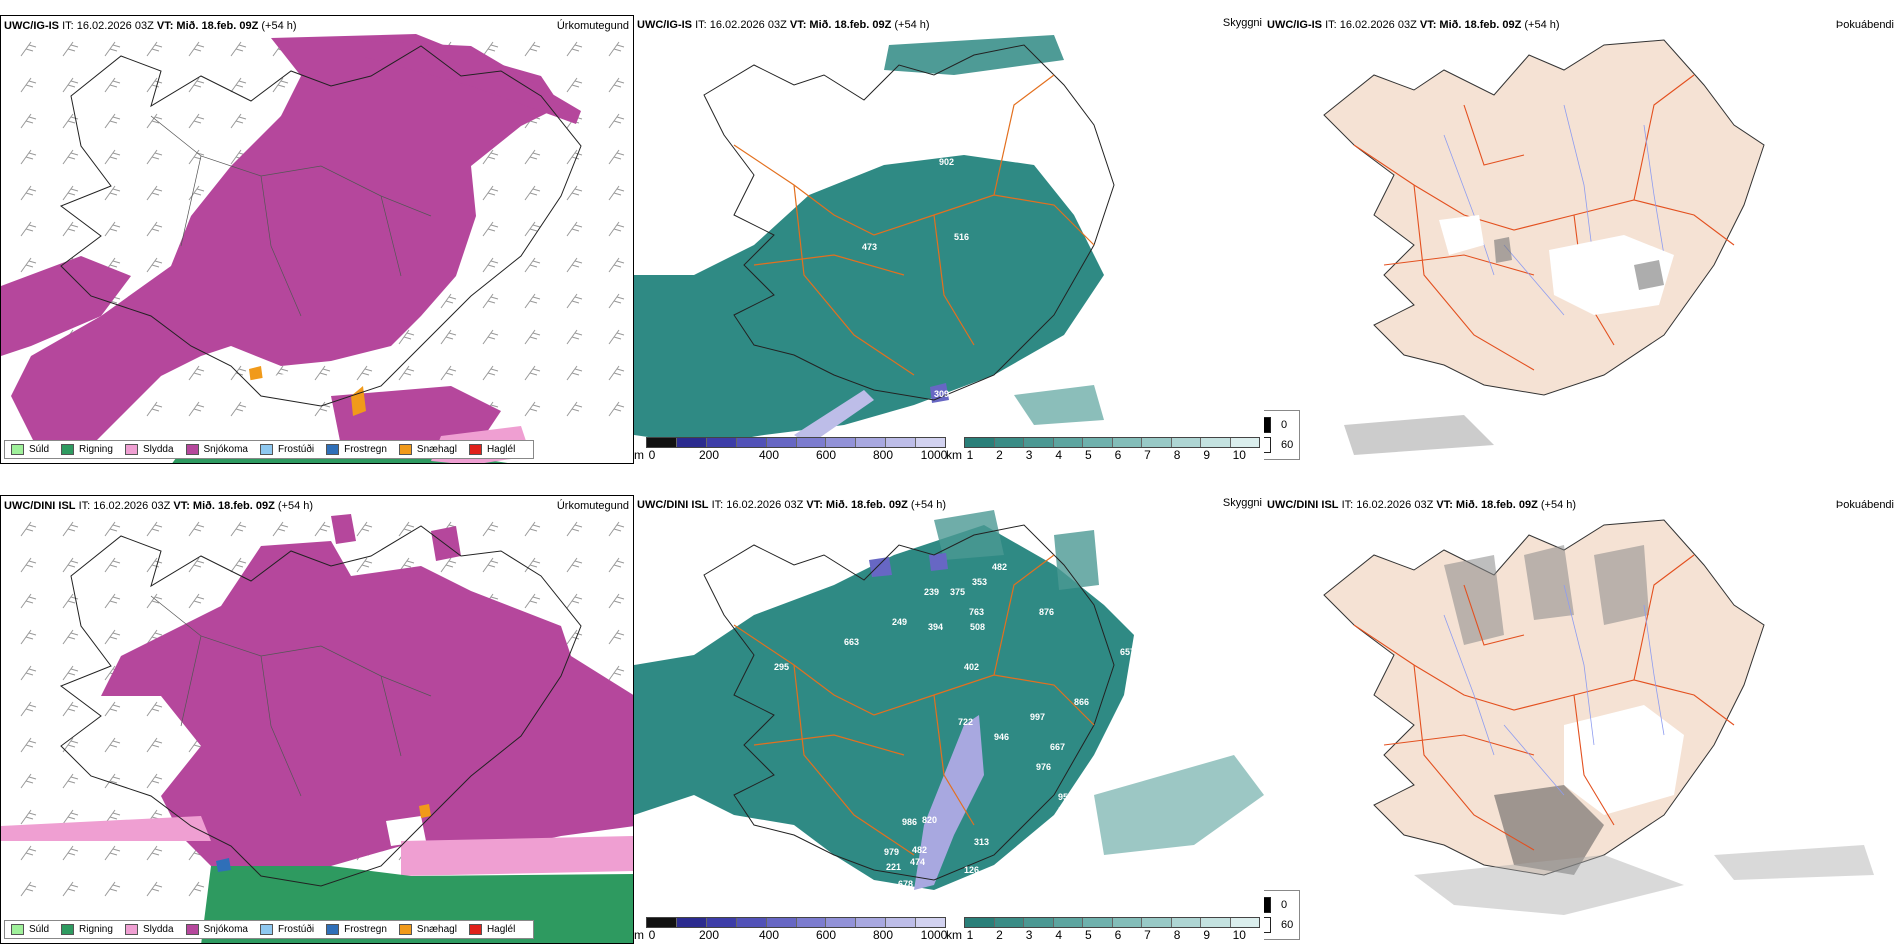 Image resolution: width=1900 pixels, height=950 pixels. What do you see at coordinates (965, 722) in the screenshot?
I see `visibility-value: 722` at bounding box center [965, 722].